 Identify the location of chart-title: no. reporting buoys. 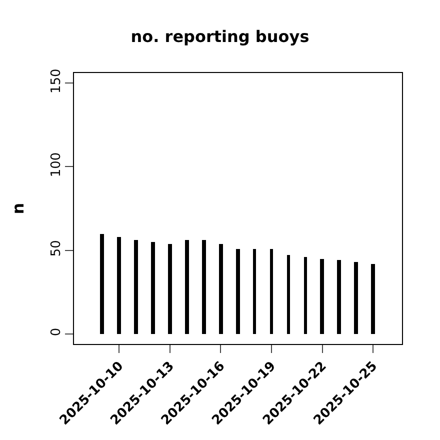
(220, 36).